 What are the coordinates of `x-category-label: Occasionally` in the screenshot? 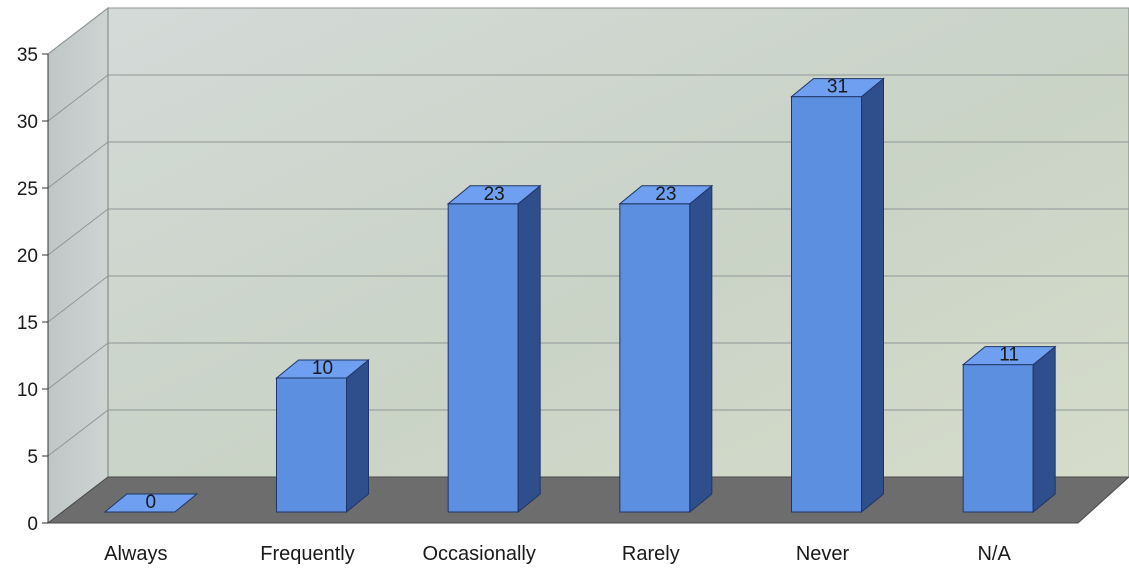 It's located at (478, 554).